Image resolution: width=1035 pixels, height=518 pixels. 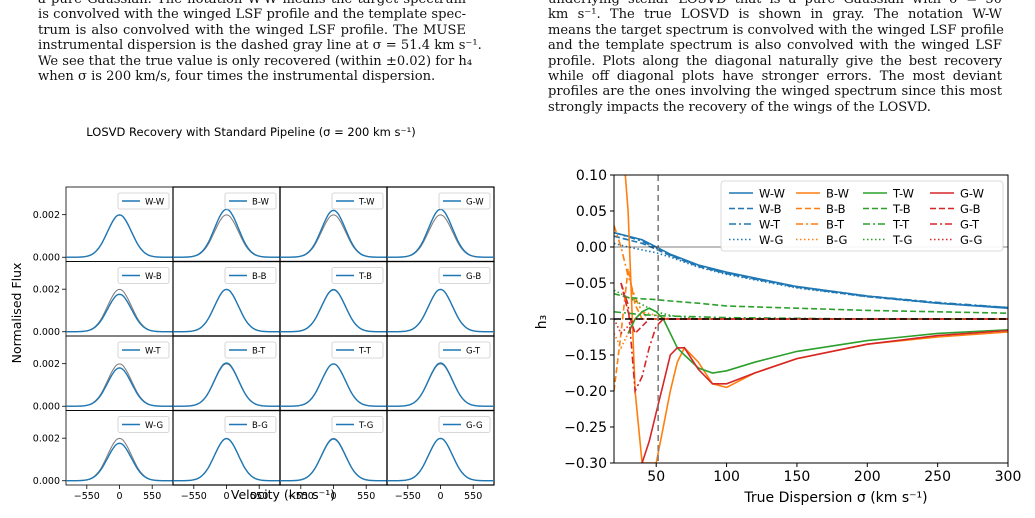 I want to click on grid-panel: W-G 0.000 0.002 −550 0 550, so click(x=103, y=456).